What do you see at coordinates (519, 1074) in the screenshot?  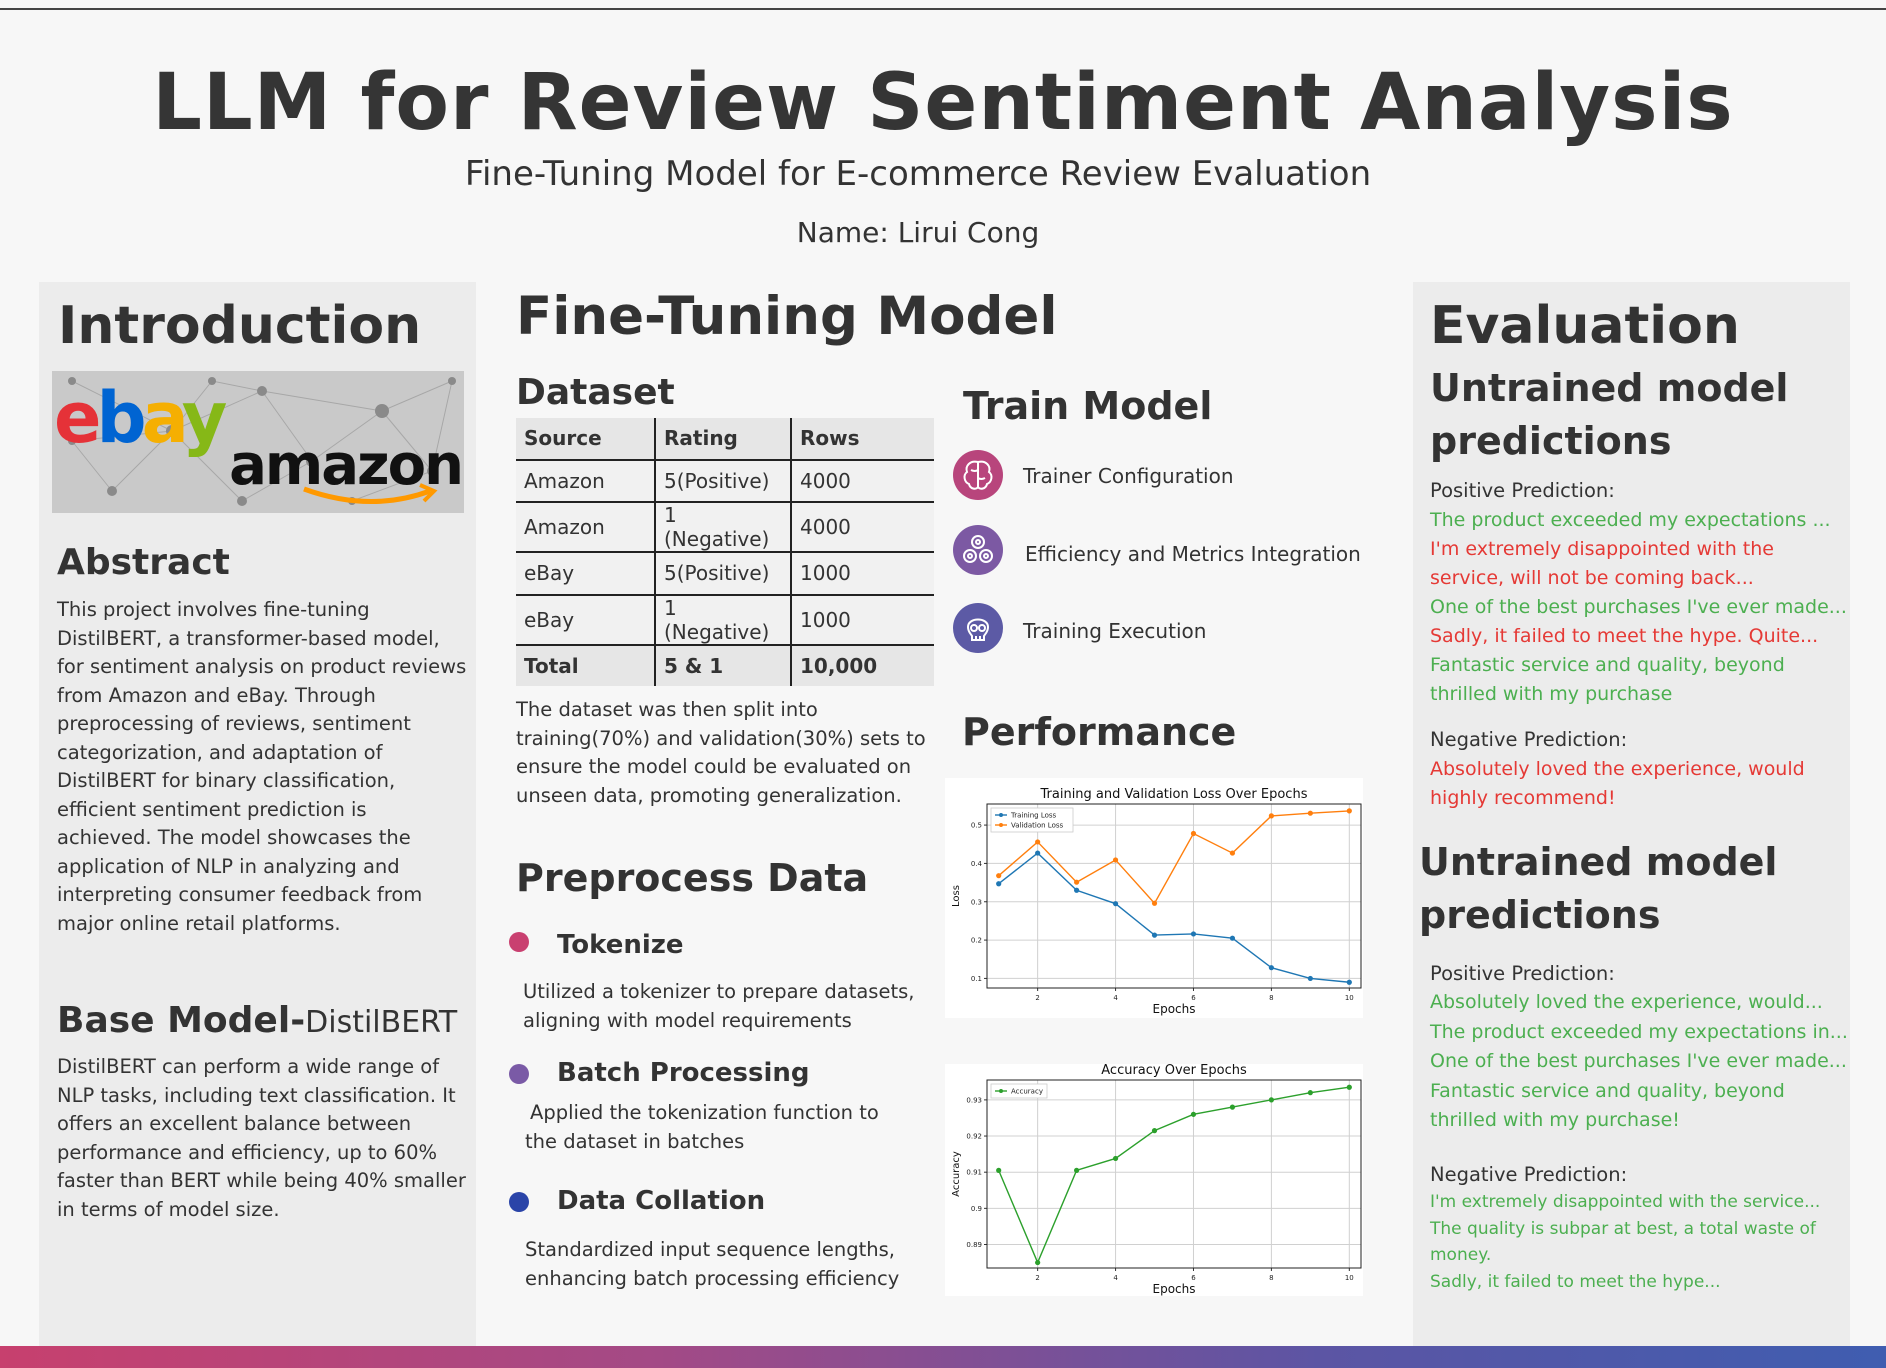 I see `batch-bullet-icon` at bounding box center [519, 1074].